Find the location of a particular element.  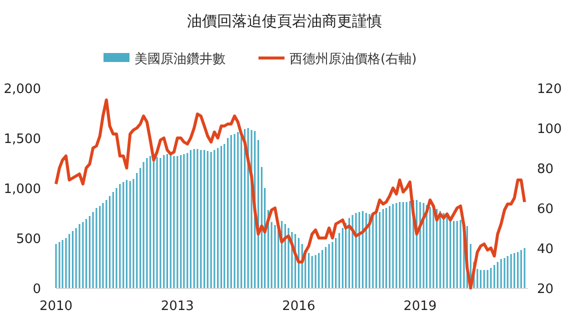

y-tick-label: 1,000 is located at coordinates (22, 189).